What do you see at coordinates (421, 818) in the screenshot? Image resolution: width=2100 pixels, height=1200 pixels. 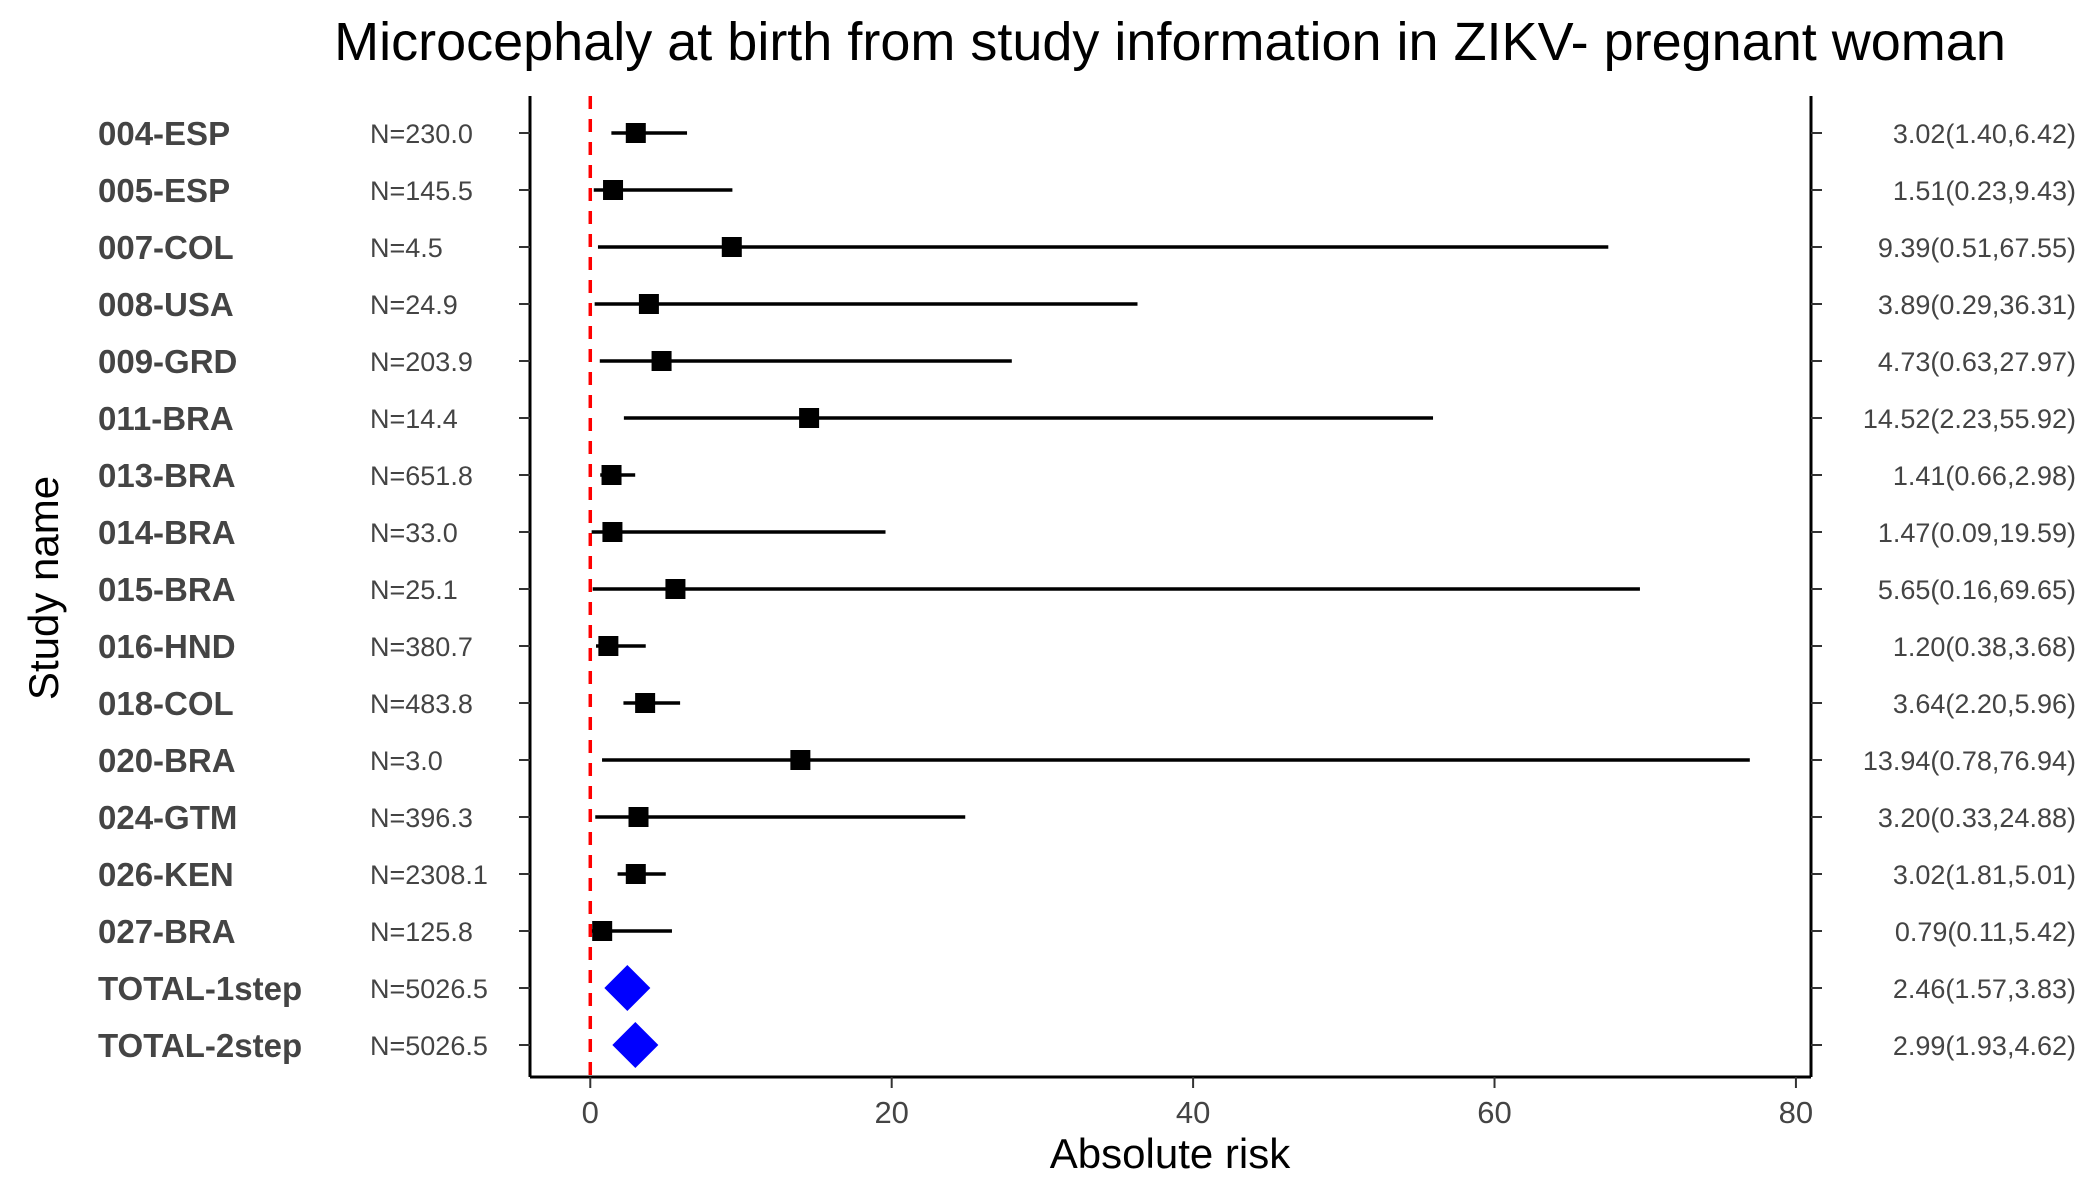 I see `sample-size-label: N=396.3` at bounding box center [421, 818].